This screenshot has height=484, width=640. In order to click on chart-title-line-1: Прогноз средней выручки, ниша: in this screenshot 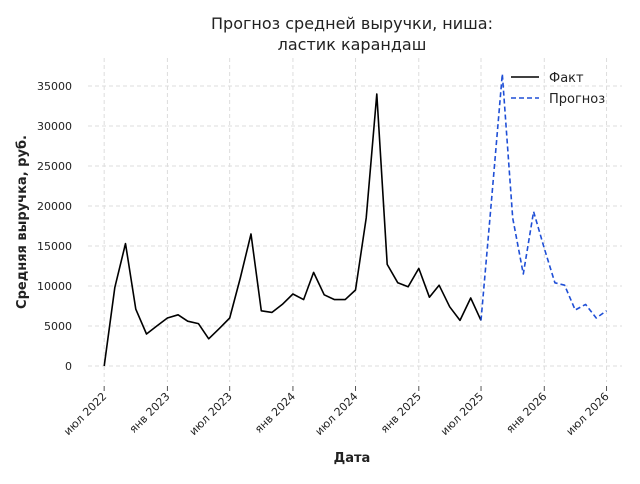, I will do `click(352, 23)`.